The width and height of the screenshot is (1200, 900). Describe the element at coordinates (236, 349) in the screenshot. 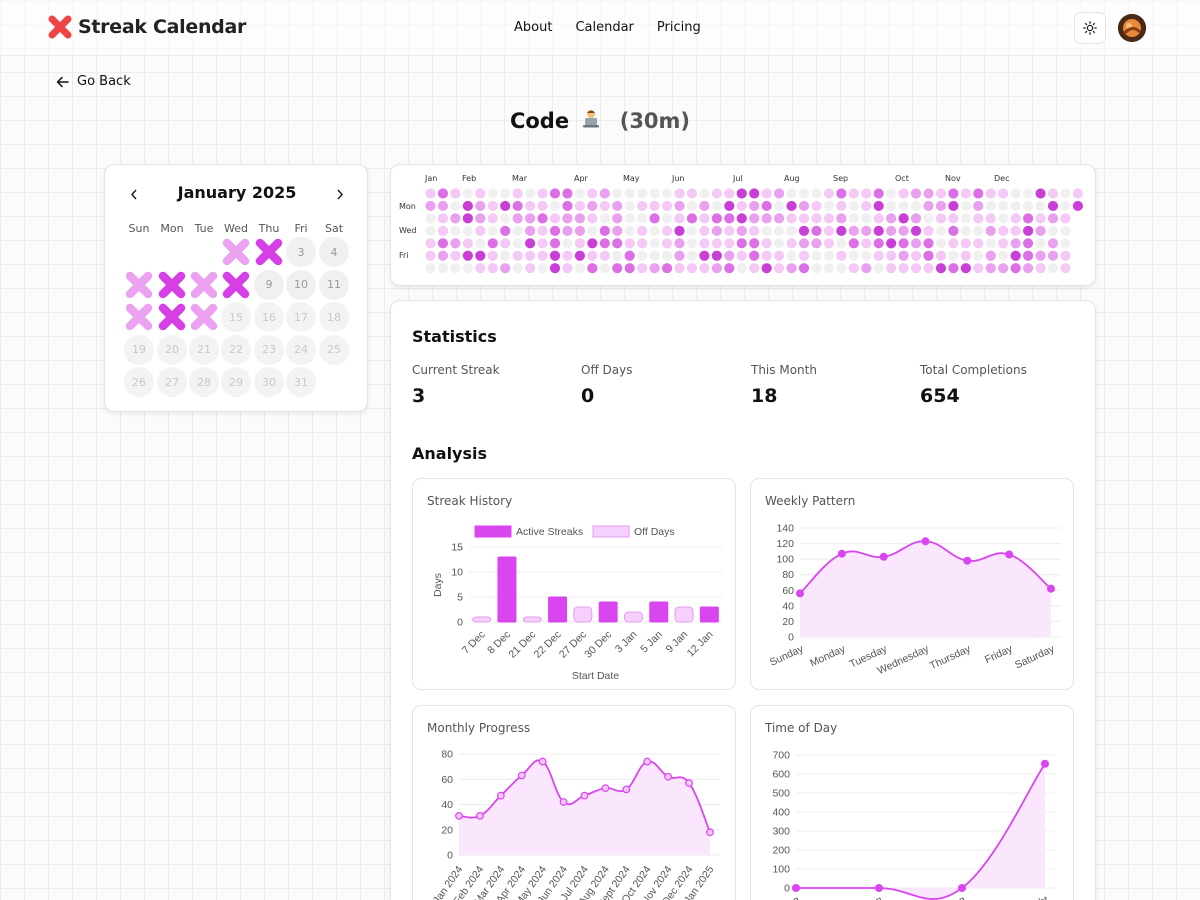

I see `calendar-day: 22` at that location.